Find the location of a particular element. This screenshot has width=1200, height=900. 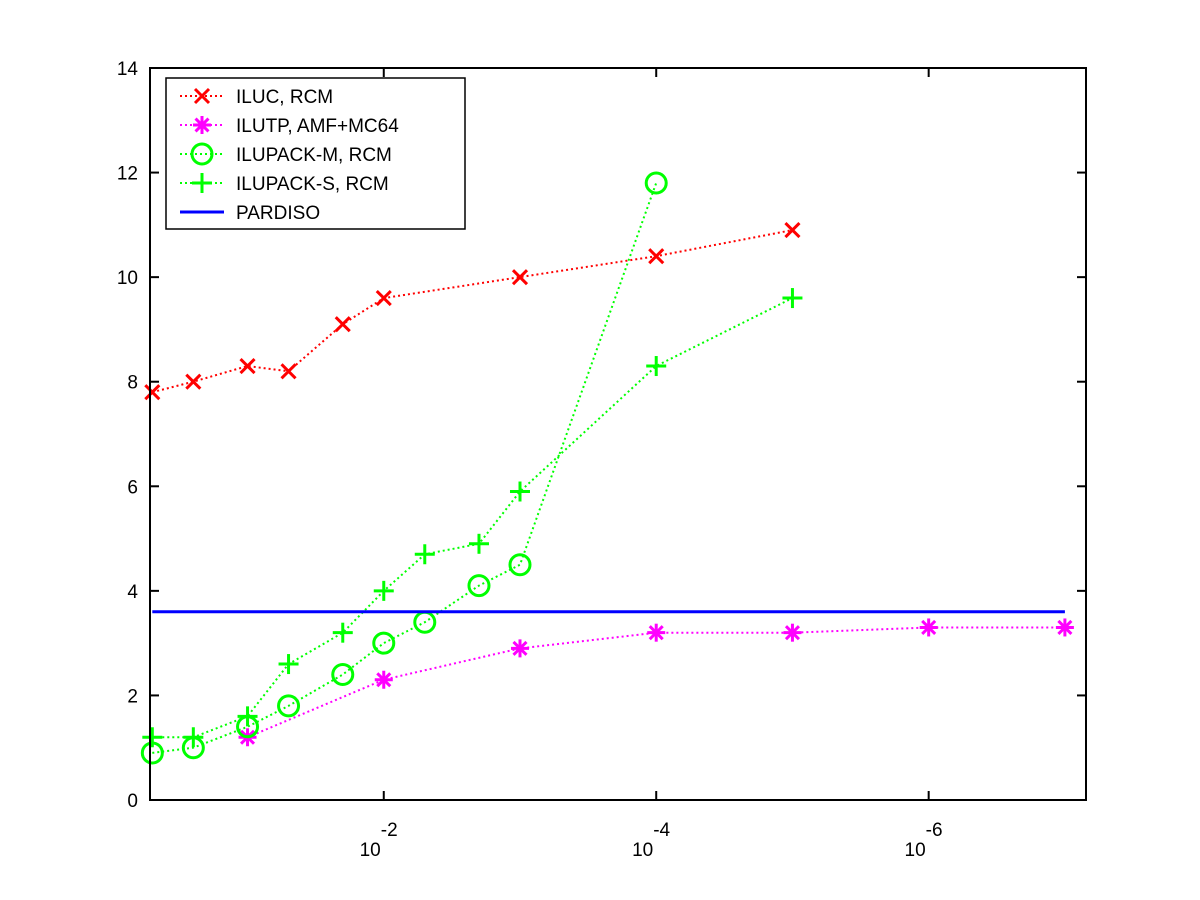

legend-entry-ilupack-m-rcm: ILUPACK-M, RCM is located at coordinates (286, 154).